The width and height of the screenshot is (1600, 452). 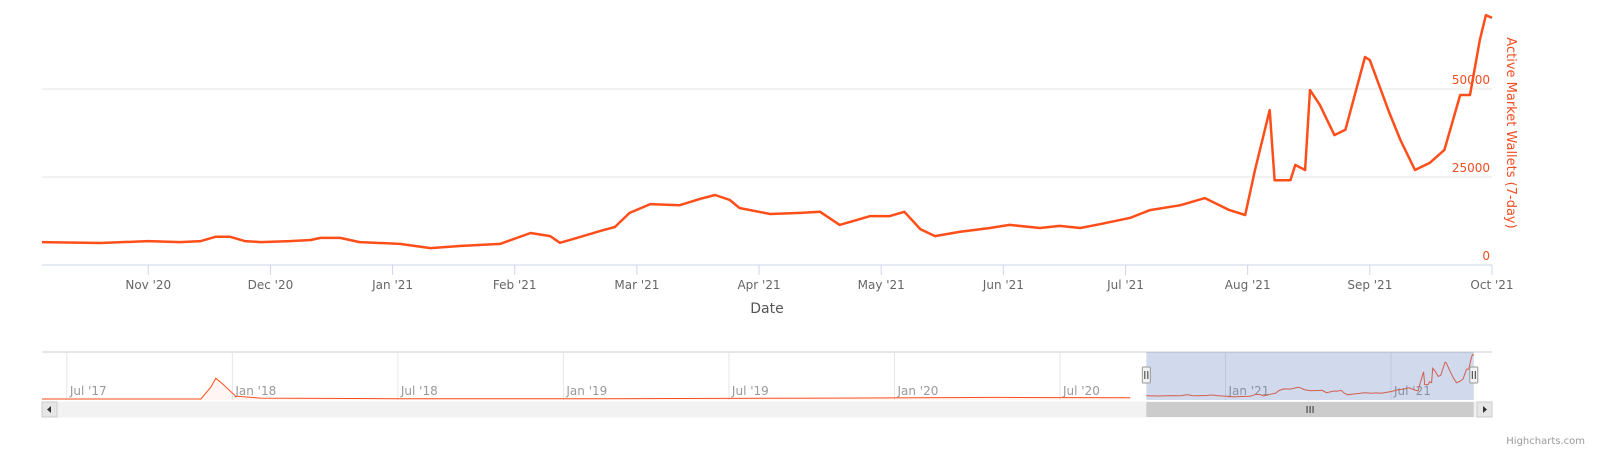 What do you see at coordinates (750, 391) in the screenshot?
I see `navigator-tick-label: Jul '19` at bounding box center [750, 391].